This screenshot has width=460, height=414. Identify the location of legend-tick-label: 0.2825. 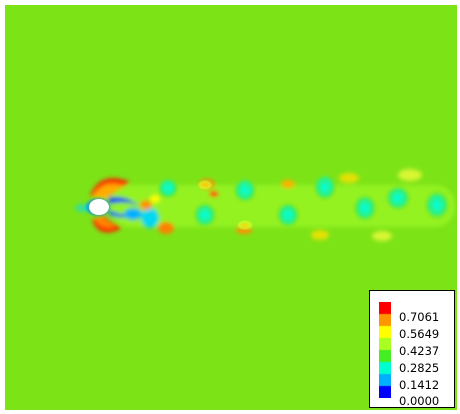
(419, 368).